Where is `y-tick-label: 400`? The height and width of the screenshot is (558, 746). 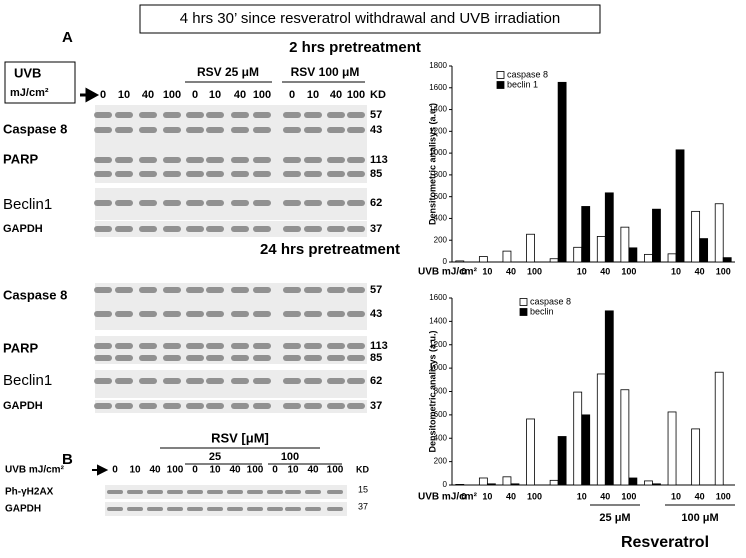
y-tick-label: 400 is located at coordinates (441, 437).